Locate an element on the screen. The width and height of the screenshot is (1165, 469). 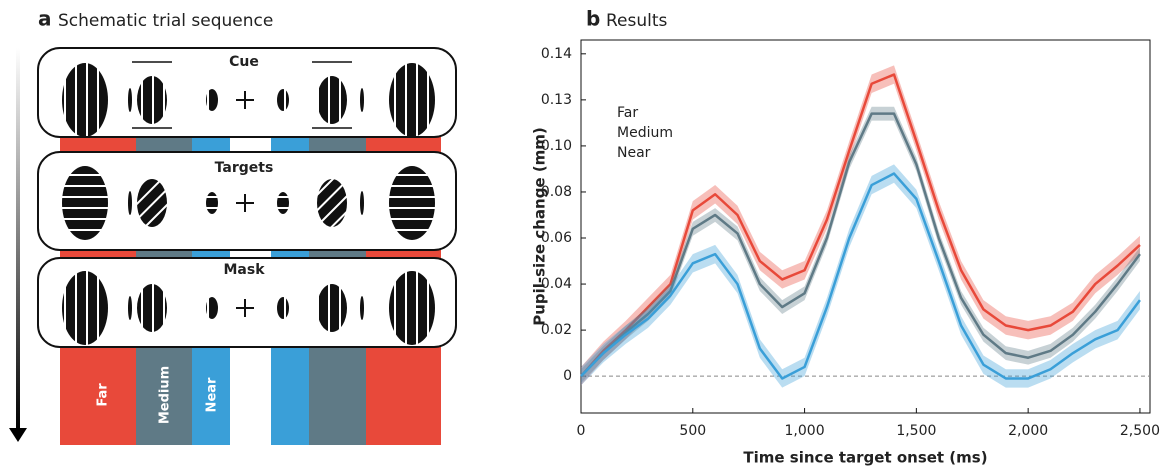
box-frame is located at coordinates (247, 201).